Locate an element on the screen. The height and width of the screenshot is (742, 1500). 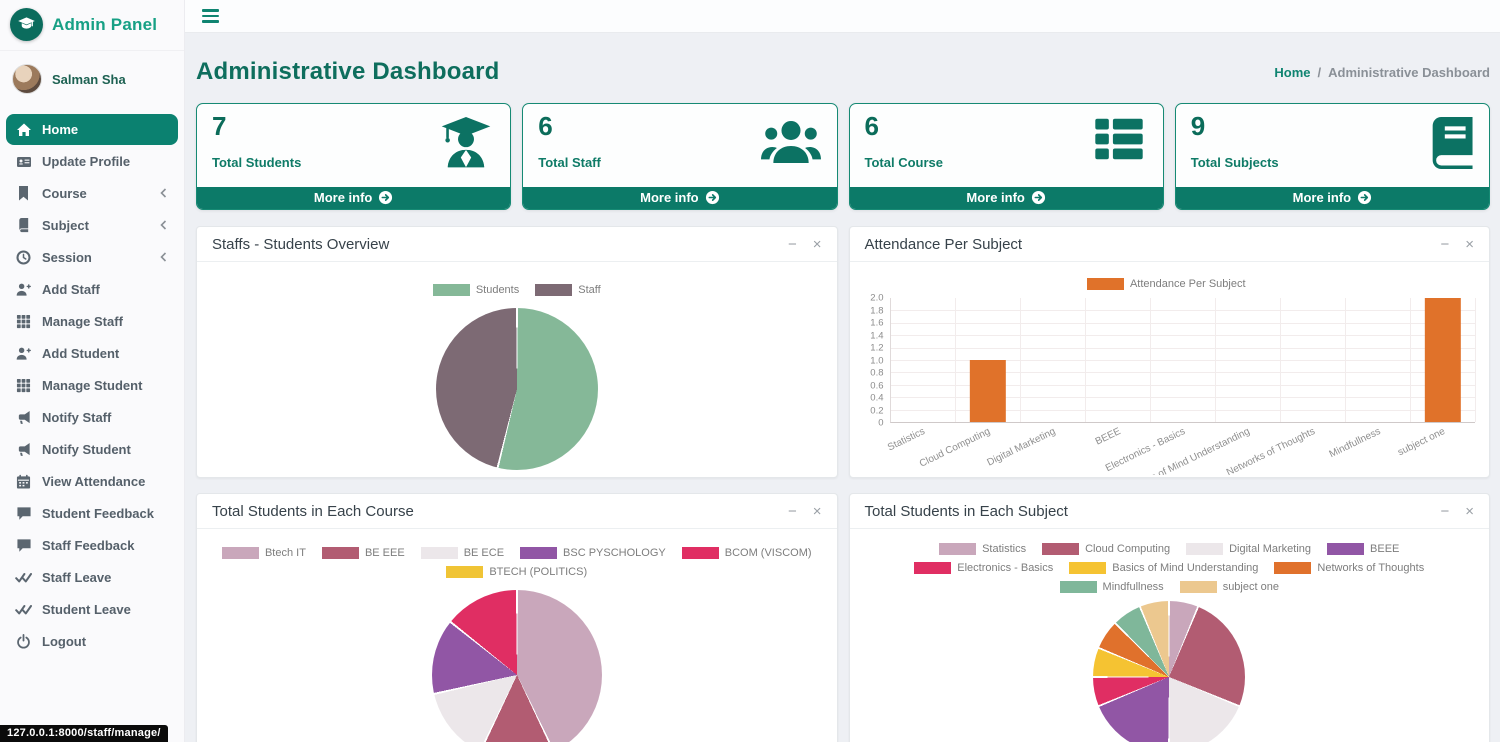
legend-item-bsc-pyschology: BSC PYSCHOLOGY is located at coordinates (593, 553).